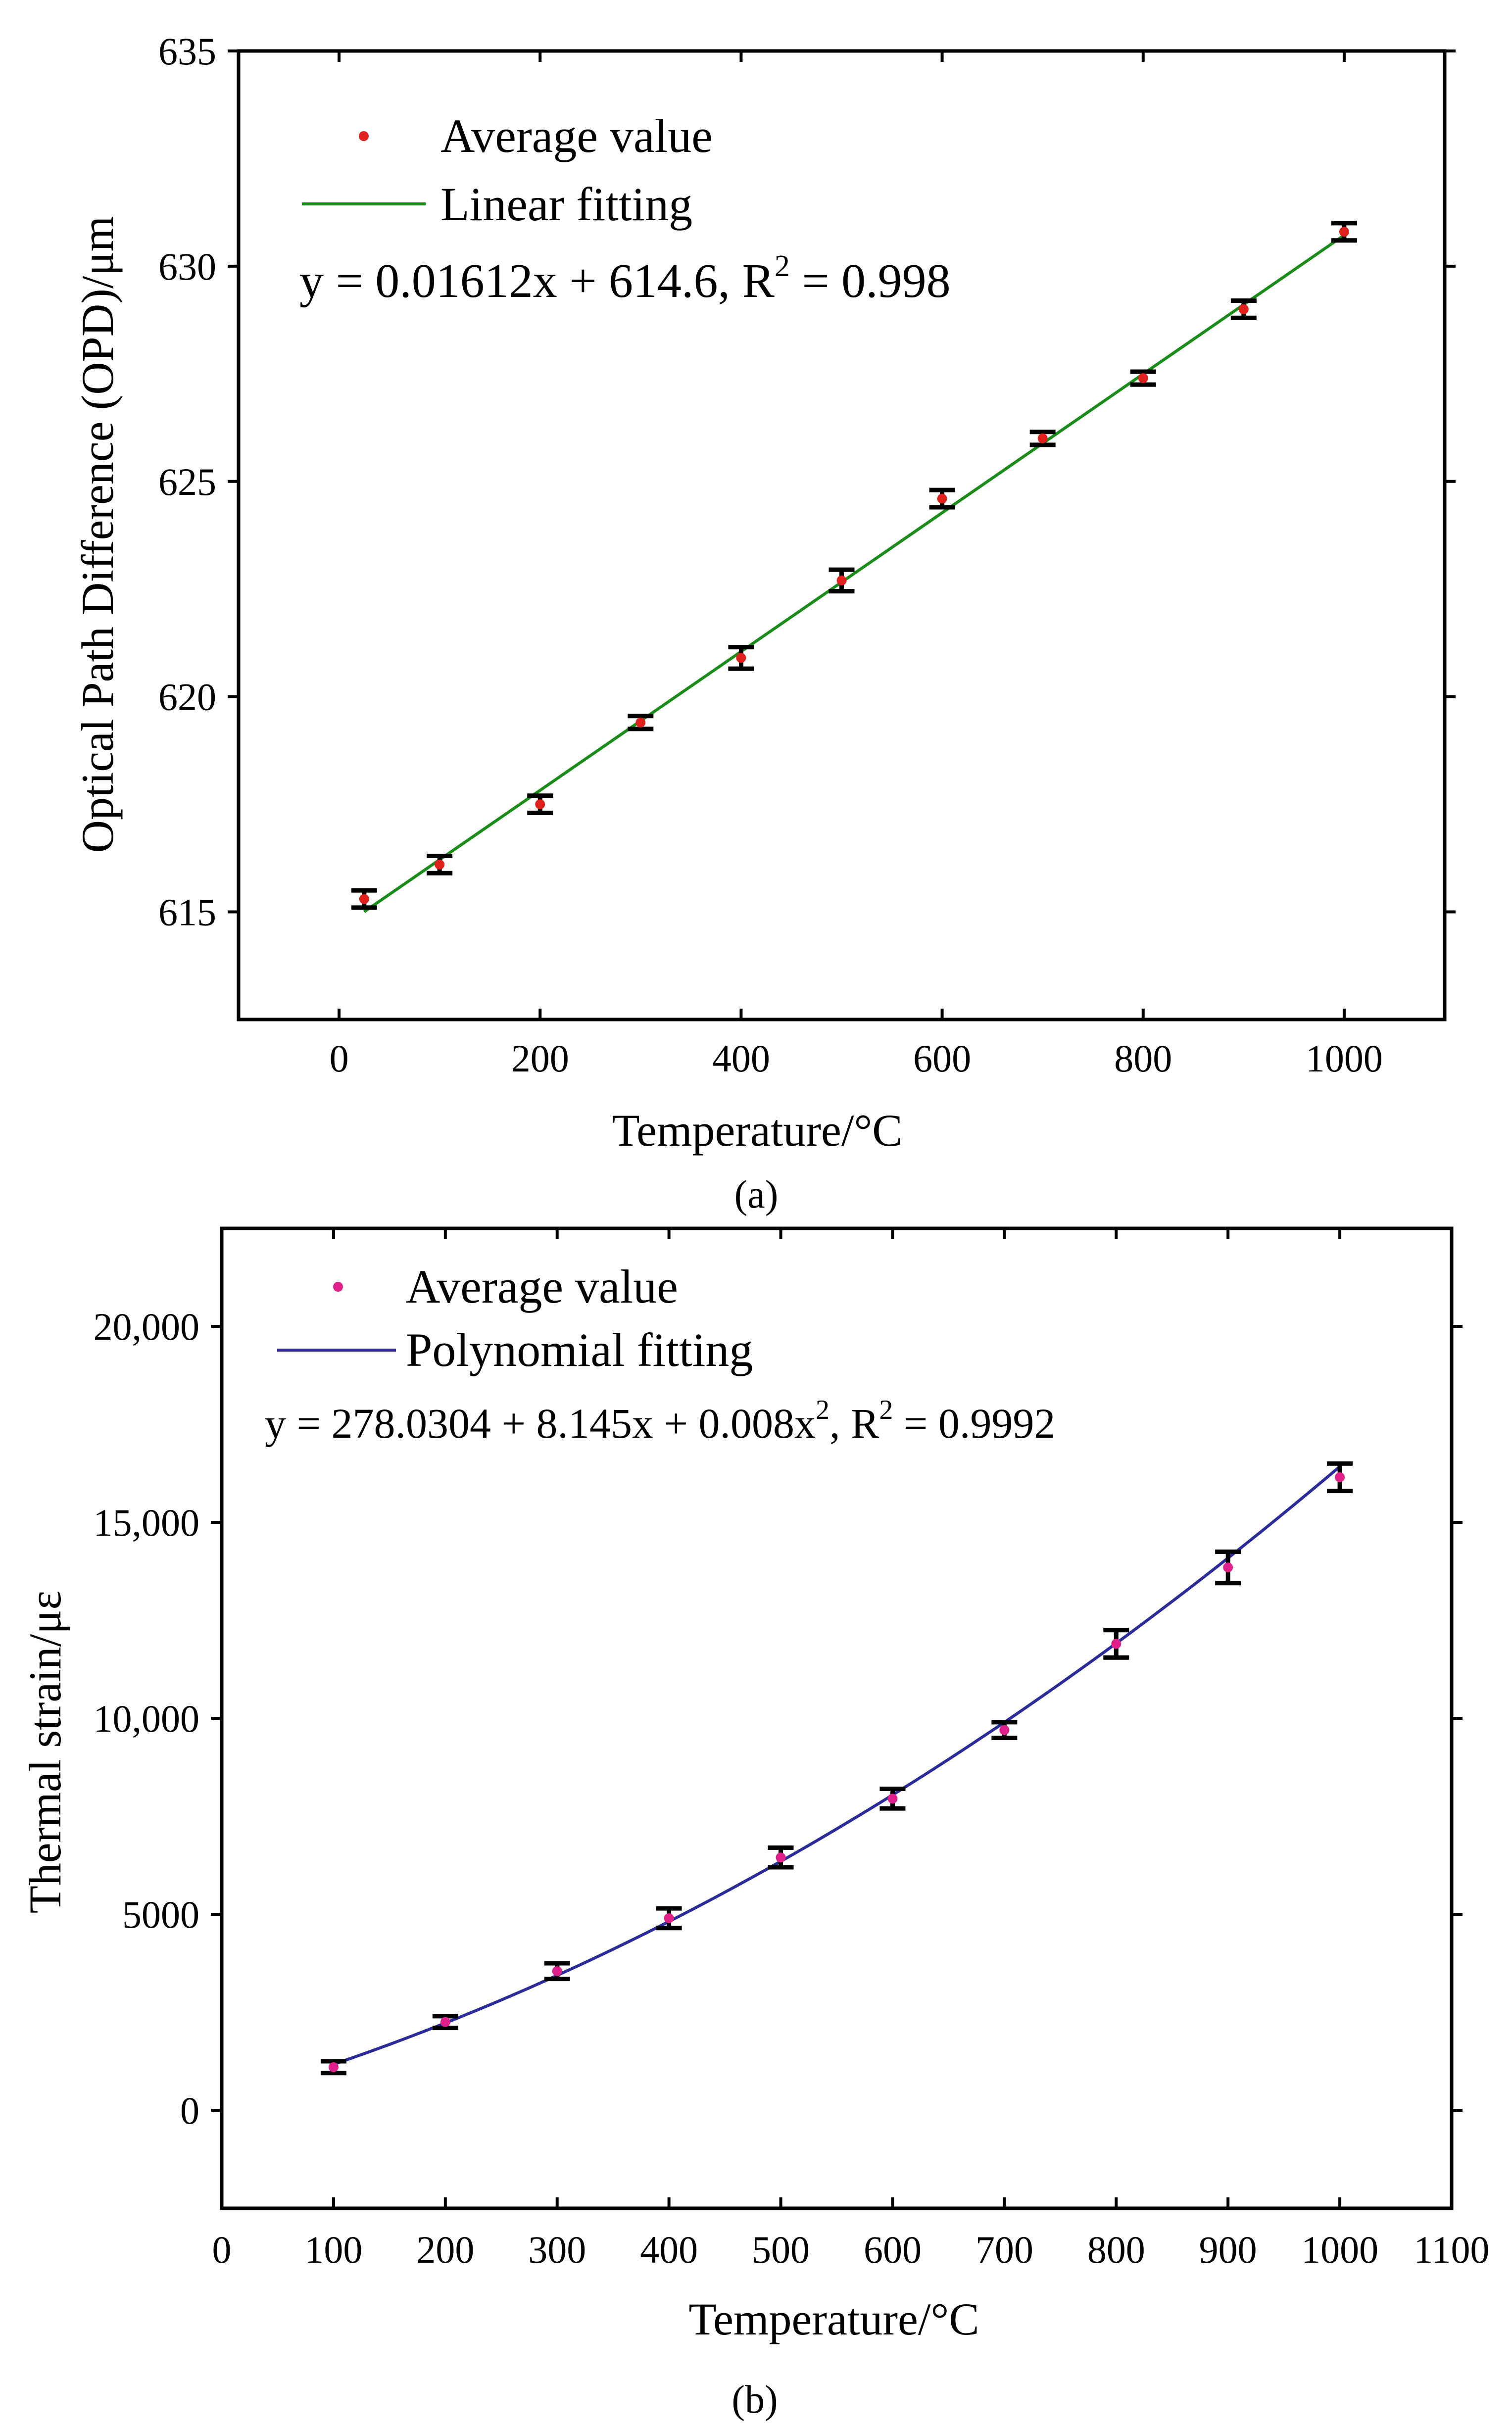 This screenshot has height=2429, width=1512. Describe the element at coordinates (187, 912) in the screenshot. I see `y-tick-label: 615` at that location.